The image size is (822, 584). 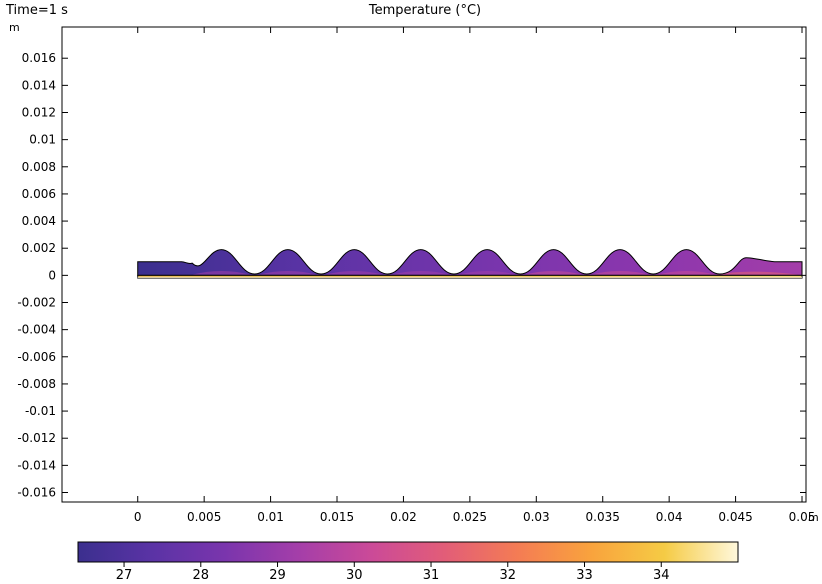 I want to click on x-tick-label: 0.045, so click(x=735, y=517).